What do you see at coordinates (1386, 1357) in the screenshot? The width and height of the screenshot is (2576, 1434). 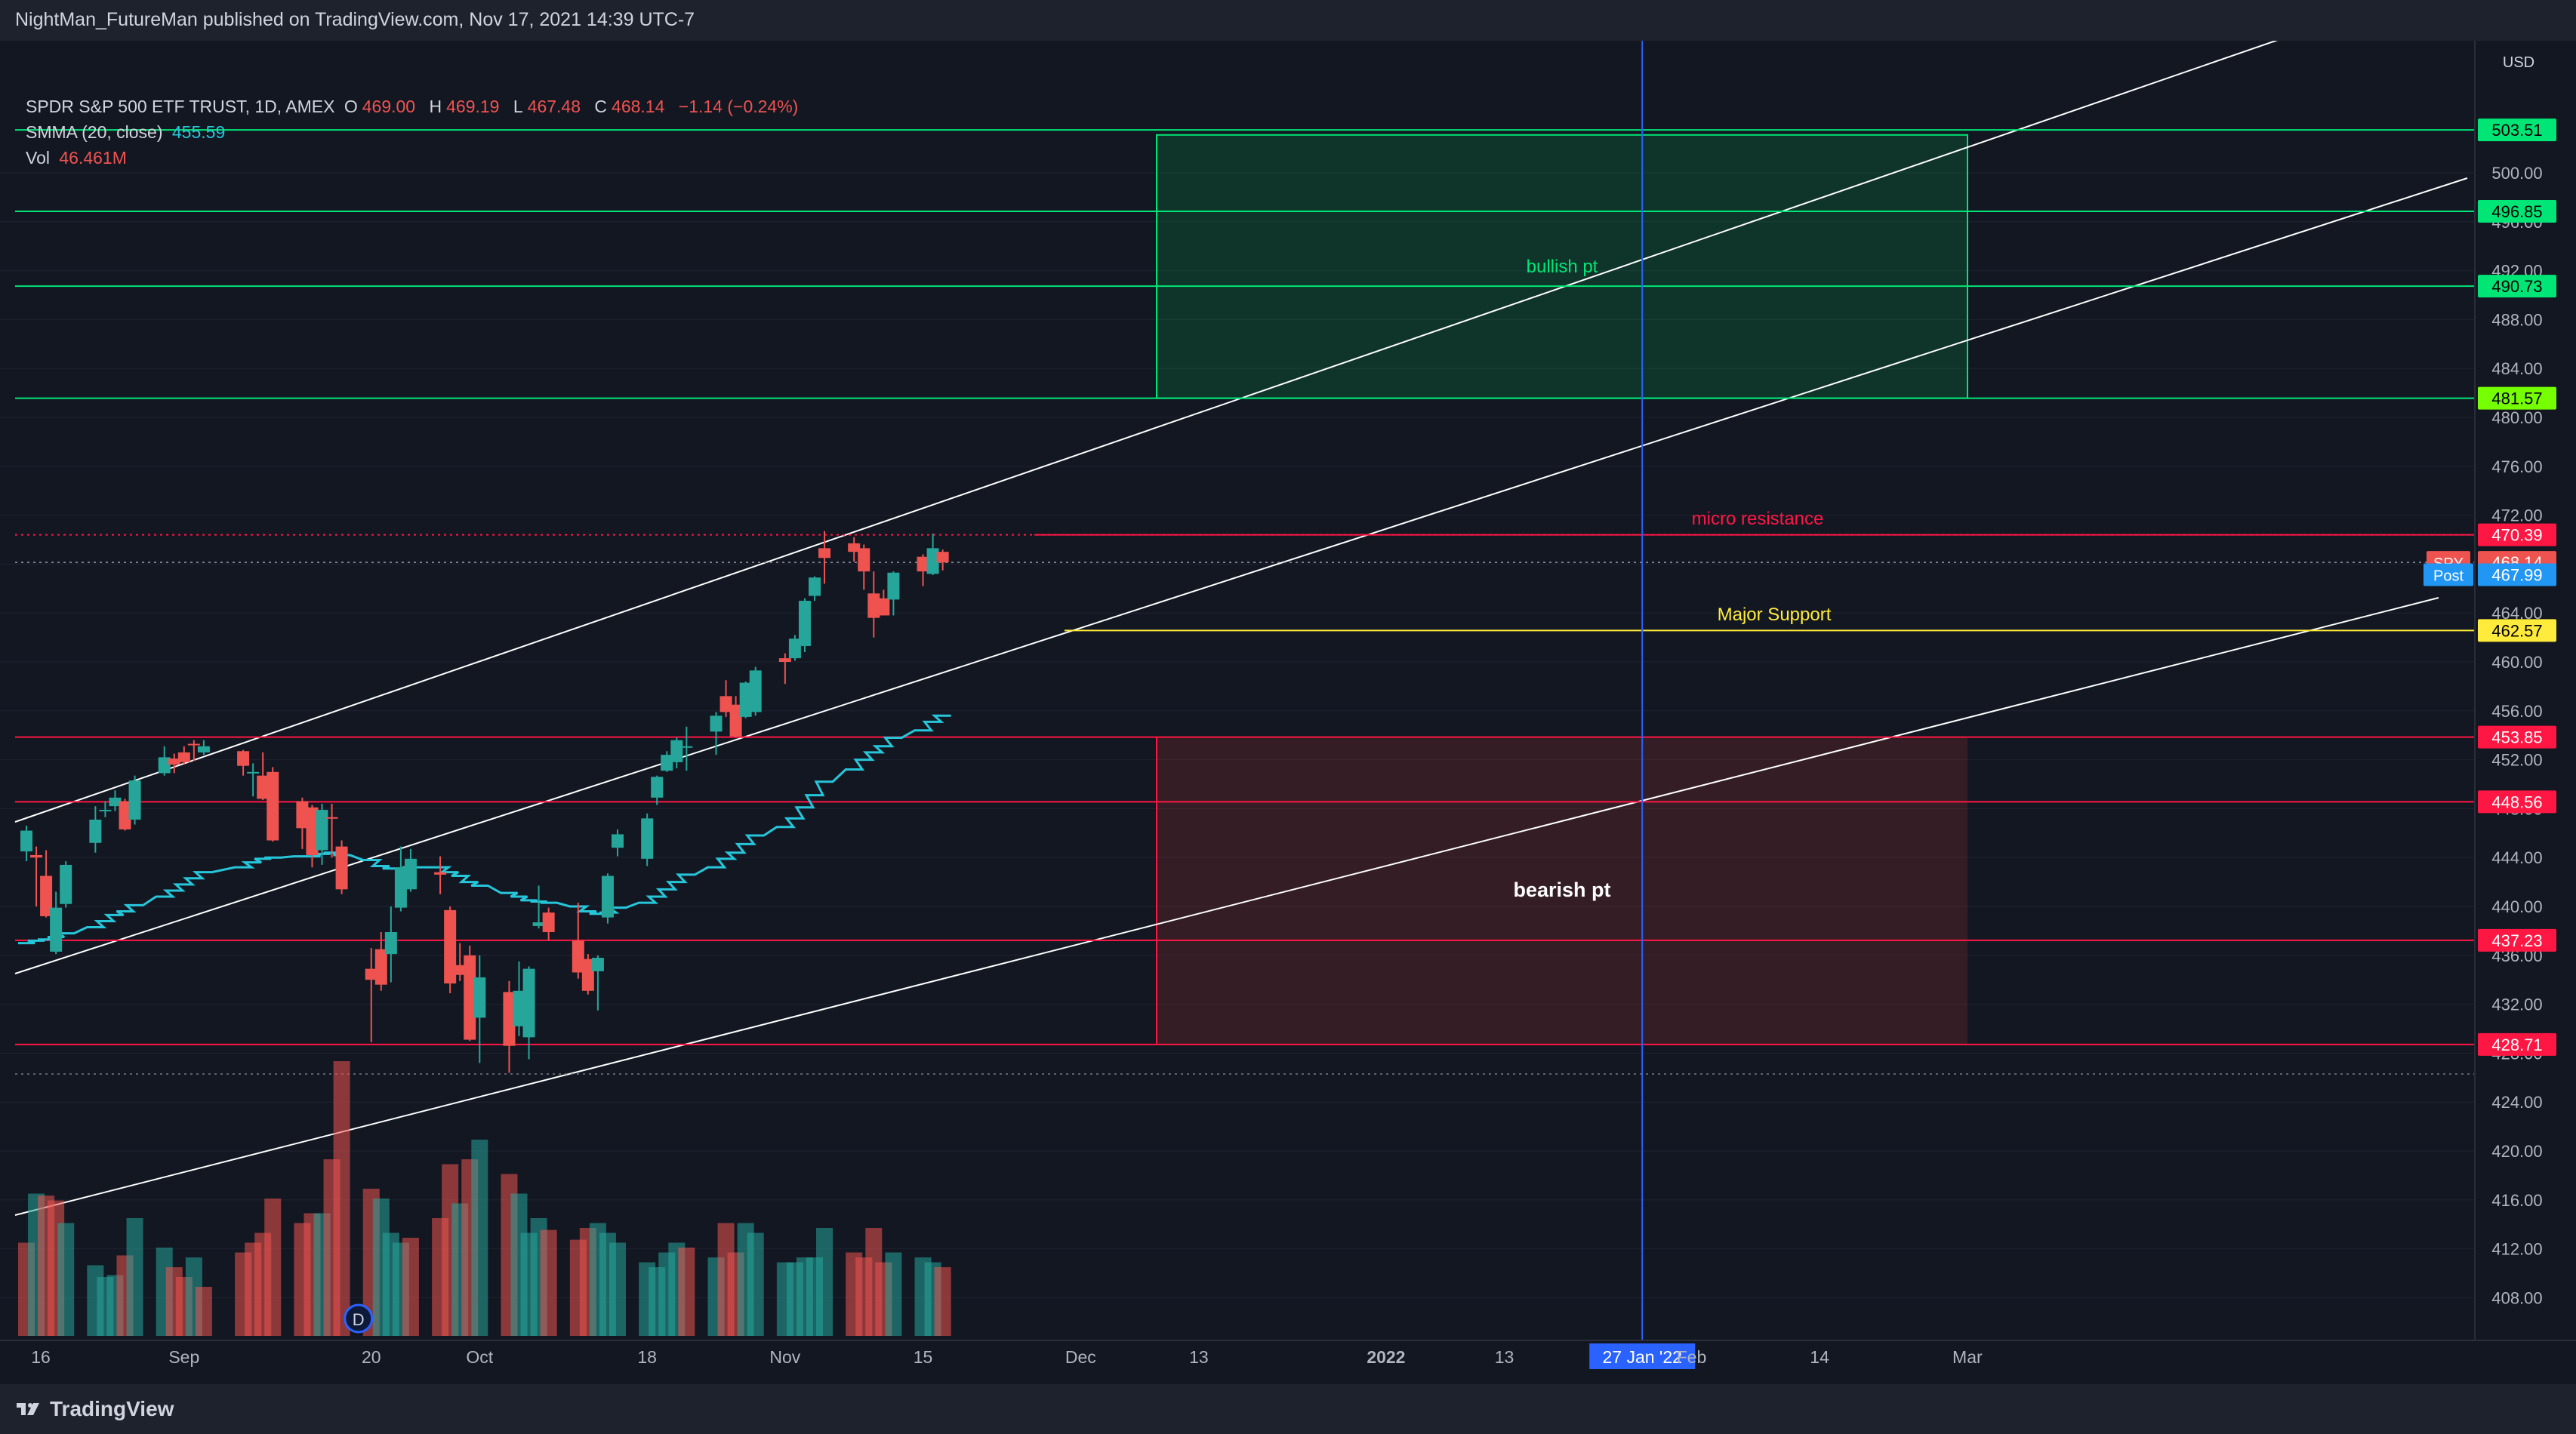 I see `time-tick-label: 2022` at bounding box center [1386, 1357].